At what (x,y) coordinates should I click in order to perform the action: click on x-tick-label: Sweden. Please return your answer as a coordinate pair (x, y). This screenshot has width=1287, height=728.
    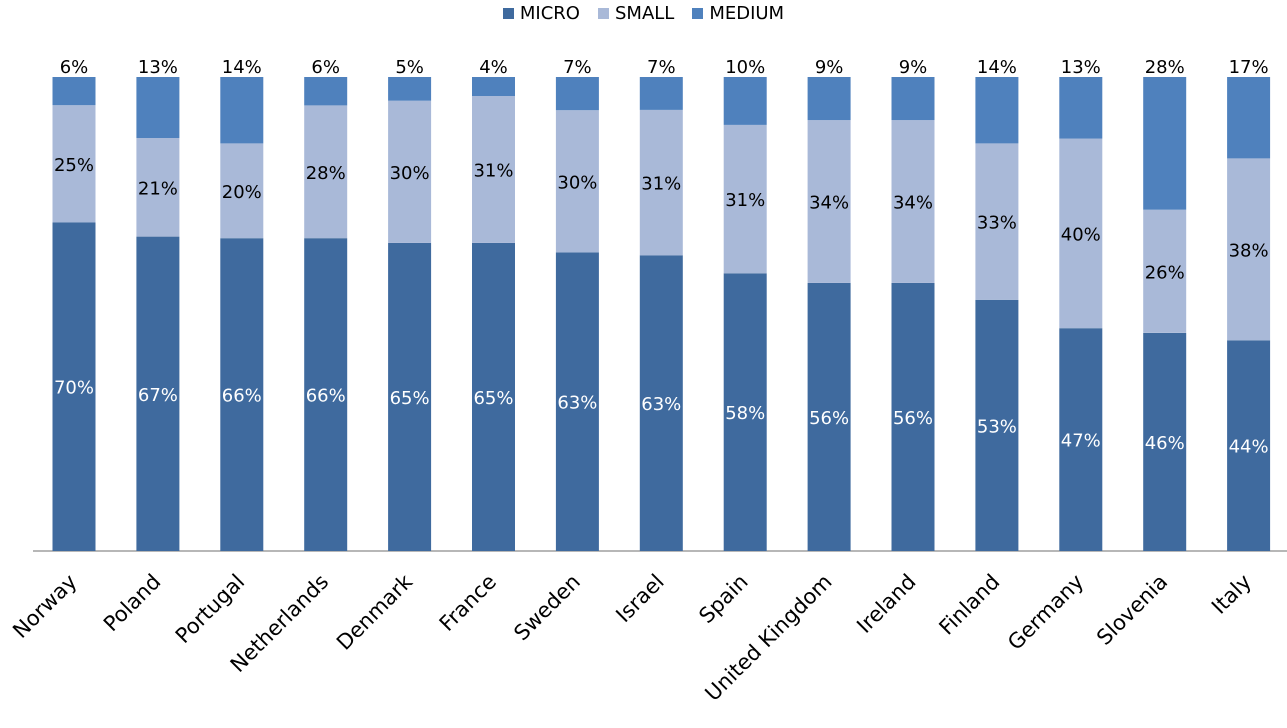
    Looking at the image, I should click on (547, 608).